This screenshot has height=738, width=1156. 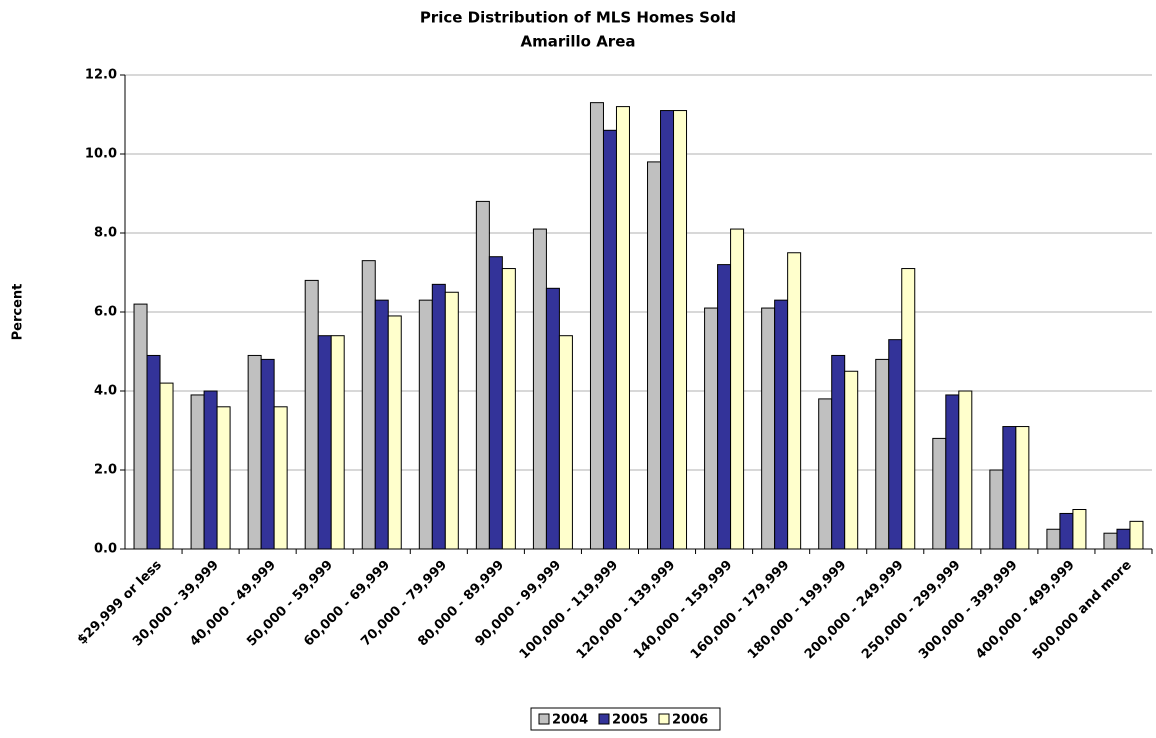 I want to click on legend-label: 2006, so click(x=690, y=720).